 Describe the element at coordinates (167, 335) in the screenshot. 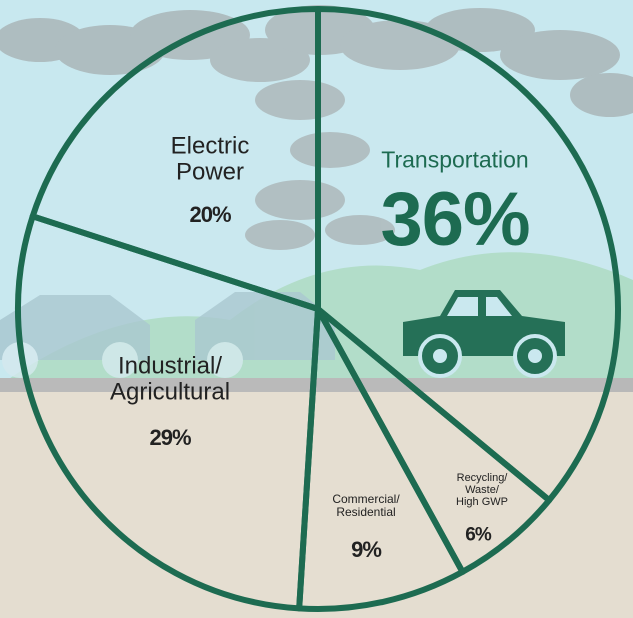

I see `faded-cars` at that location.